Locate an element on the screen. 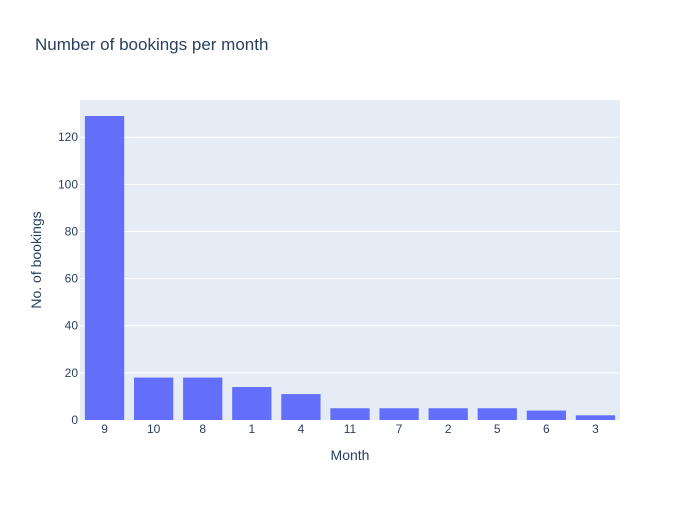  x-tick-label: 6 is located at coordinates (546, 429).